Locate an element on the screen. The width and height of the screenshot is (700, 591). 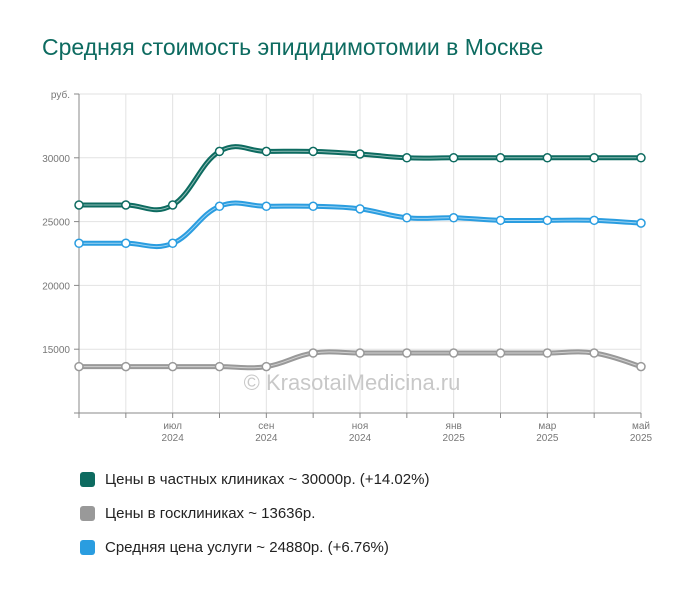
x-tick-label: мар is located at coordinates (547, 426).